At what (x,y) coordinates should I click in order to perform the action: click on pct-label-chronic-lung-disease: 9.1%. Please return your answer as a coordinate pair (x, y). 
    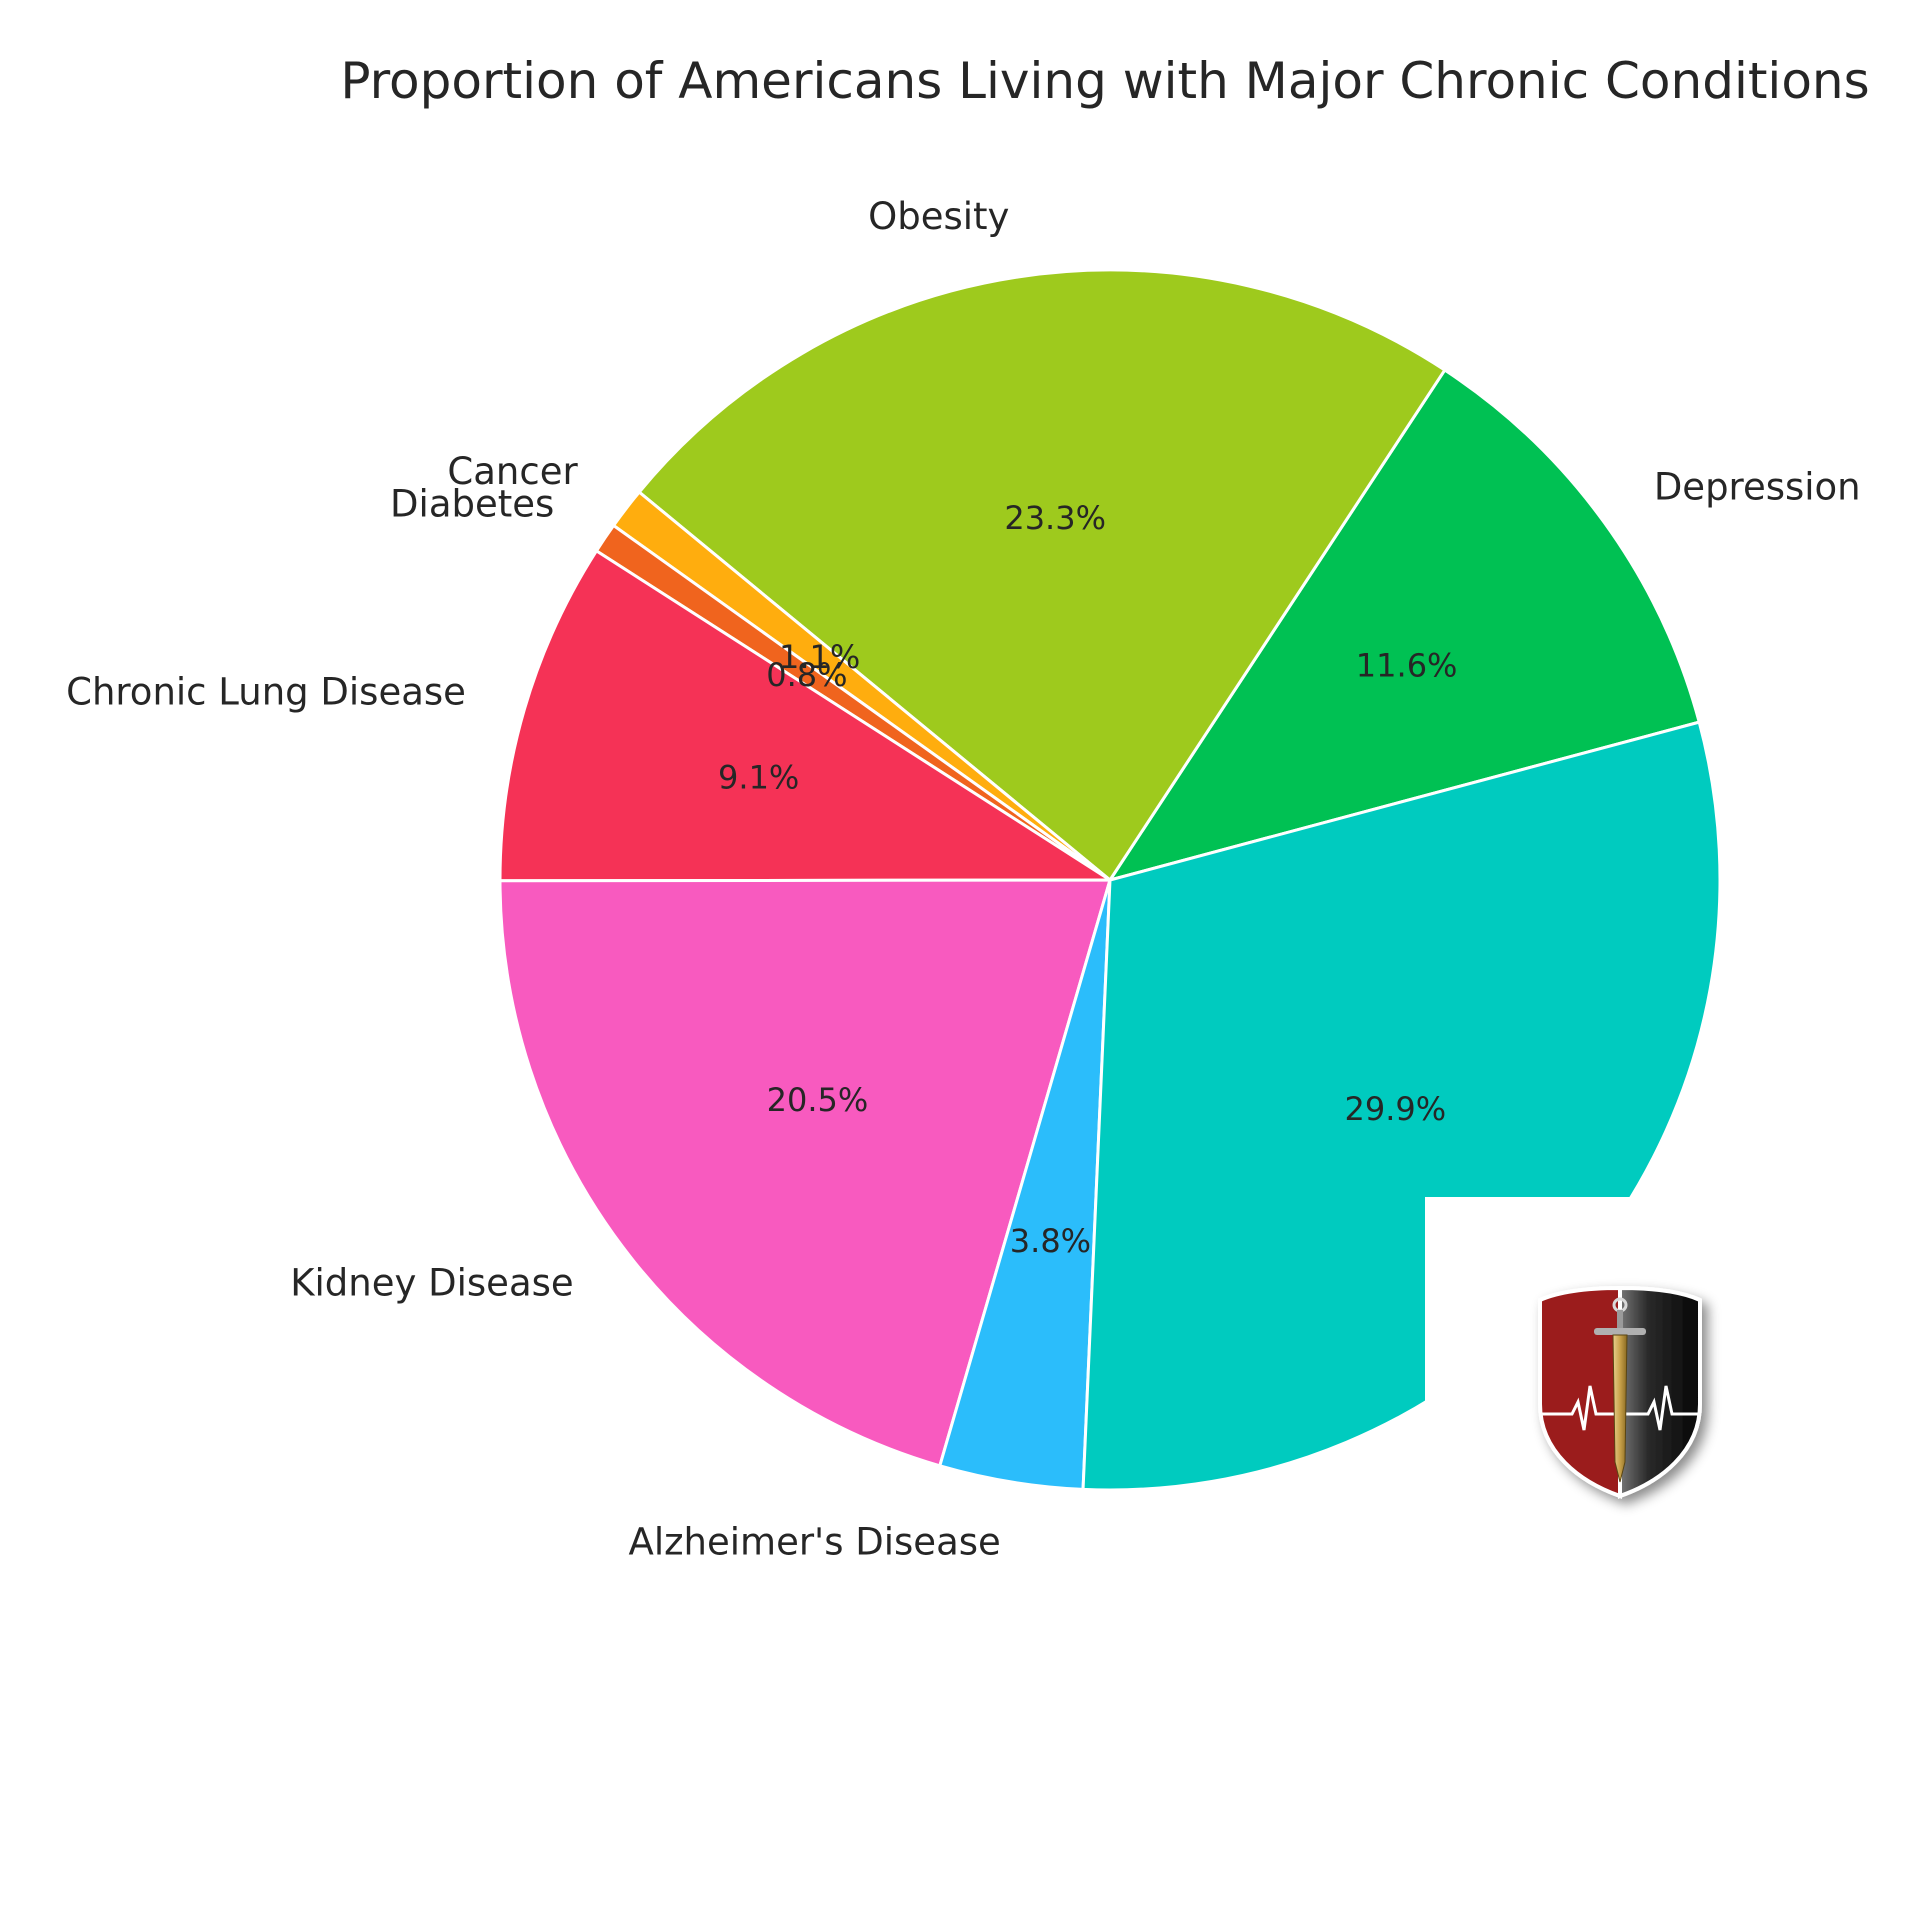
    Looking at the image, I should click on (758, 777).